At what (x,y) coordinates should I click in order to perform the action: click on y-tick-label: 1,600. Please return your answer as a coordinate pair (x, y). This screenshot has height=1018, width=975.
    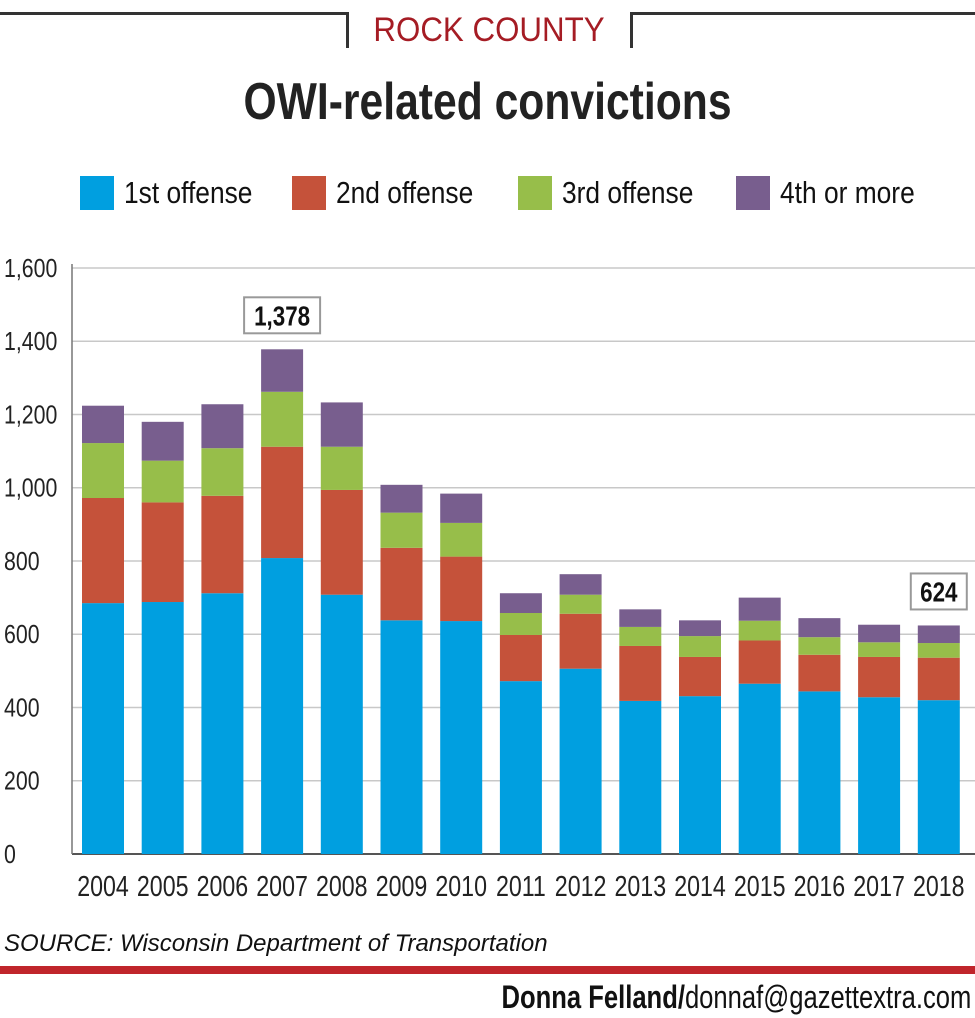
    Looking at the image, I should click on (30, 269).